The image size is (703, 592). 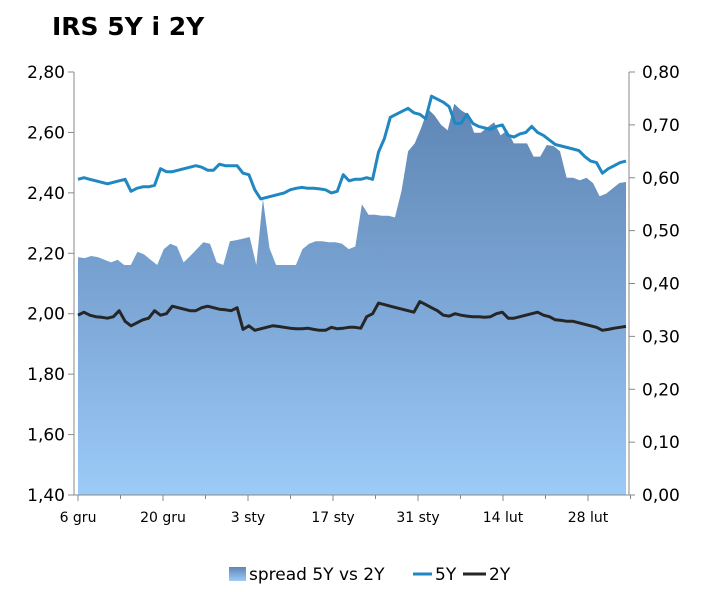 I want to click on legend-swatch-spread, so click(x=237, y=574).